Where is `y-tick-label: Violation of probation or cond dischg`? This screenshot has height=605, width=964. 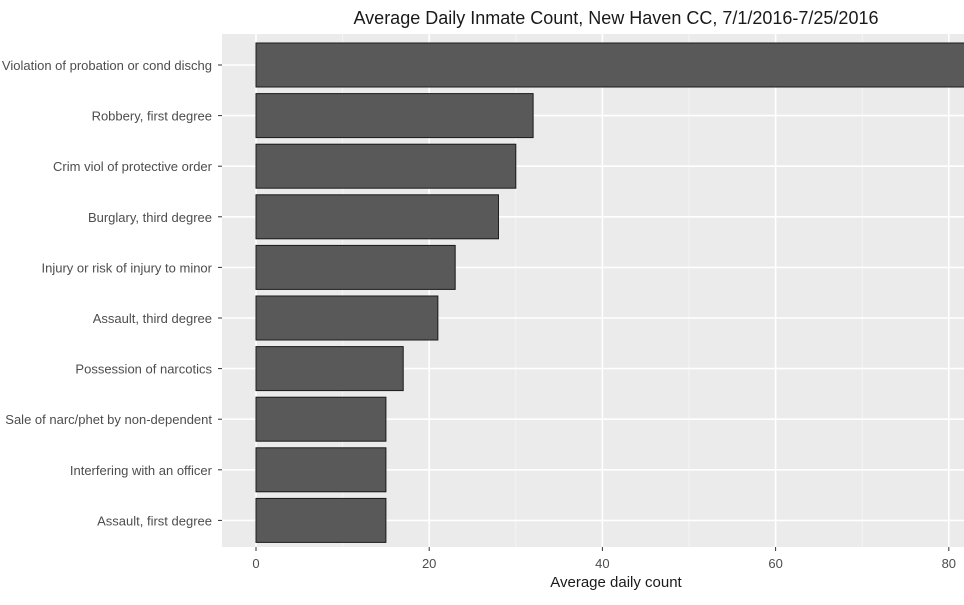 y-tick-label: Violation of probation or cond dischg is located at coordinates (107, 65).